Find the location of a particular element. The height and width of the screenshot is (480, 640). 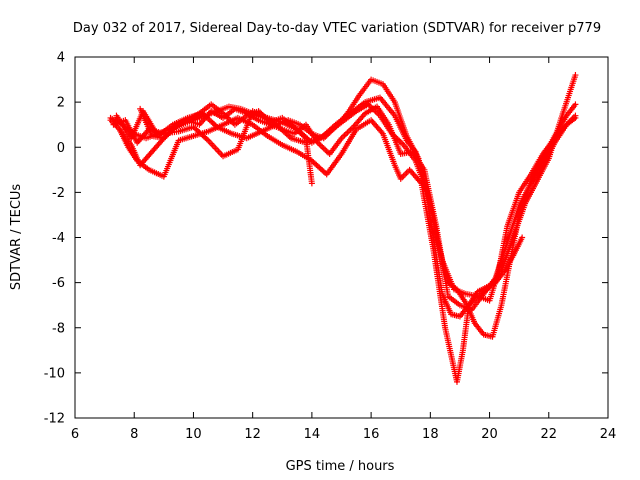

x-axis-label: GPS time / hours is located at coordinates (340, 466).